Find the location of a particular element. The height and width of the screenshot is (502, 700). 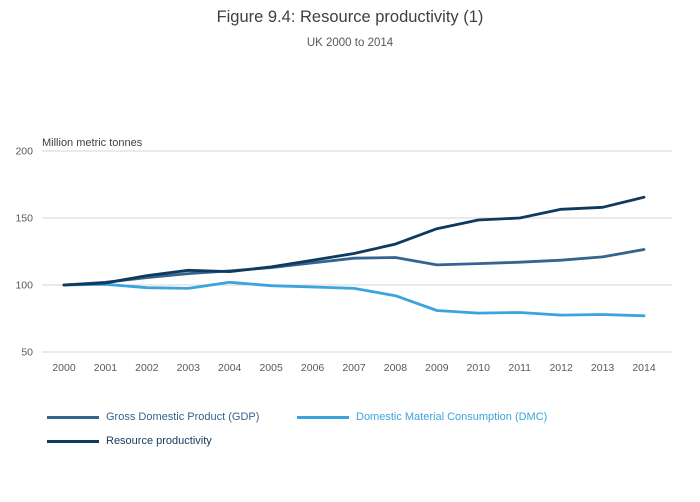

x-tick-label: 2000 is located at coordinates (64, 368).